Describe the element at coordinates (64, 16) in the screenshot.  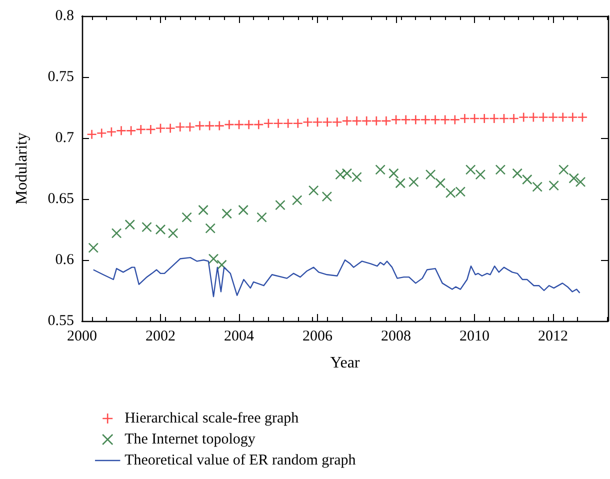
I see `y-tick-label: 0.8` at that location.